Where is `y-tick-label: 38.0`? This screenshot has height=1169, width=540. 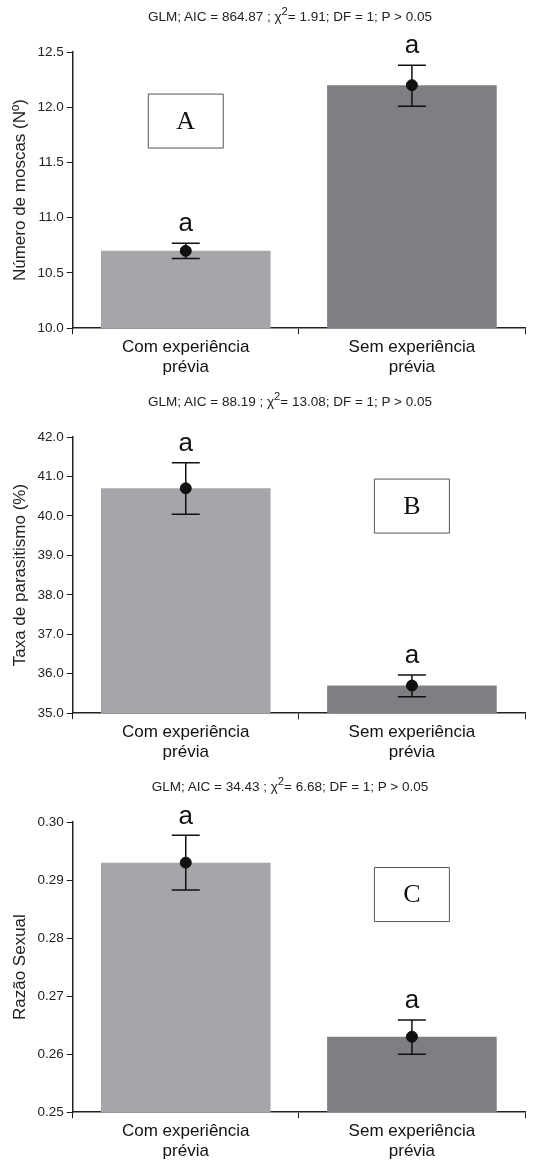
y-tick-label: 38.0 is located at coordinates (50, 594).